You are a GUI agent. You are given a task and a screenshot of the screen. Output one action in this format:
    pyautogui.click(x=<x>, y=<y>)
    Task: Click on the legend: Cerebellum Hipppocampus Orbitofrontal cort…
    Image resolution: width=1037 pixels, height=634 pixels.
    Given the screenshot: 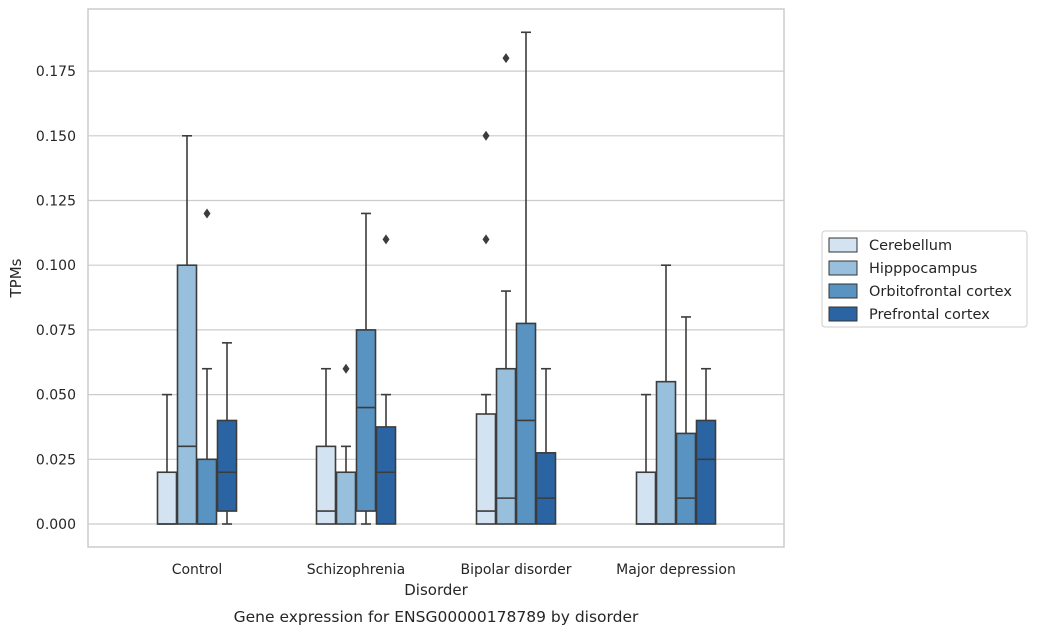 What is the action you would take?
    pyautogui.click(x=924, y=279)
    